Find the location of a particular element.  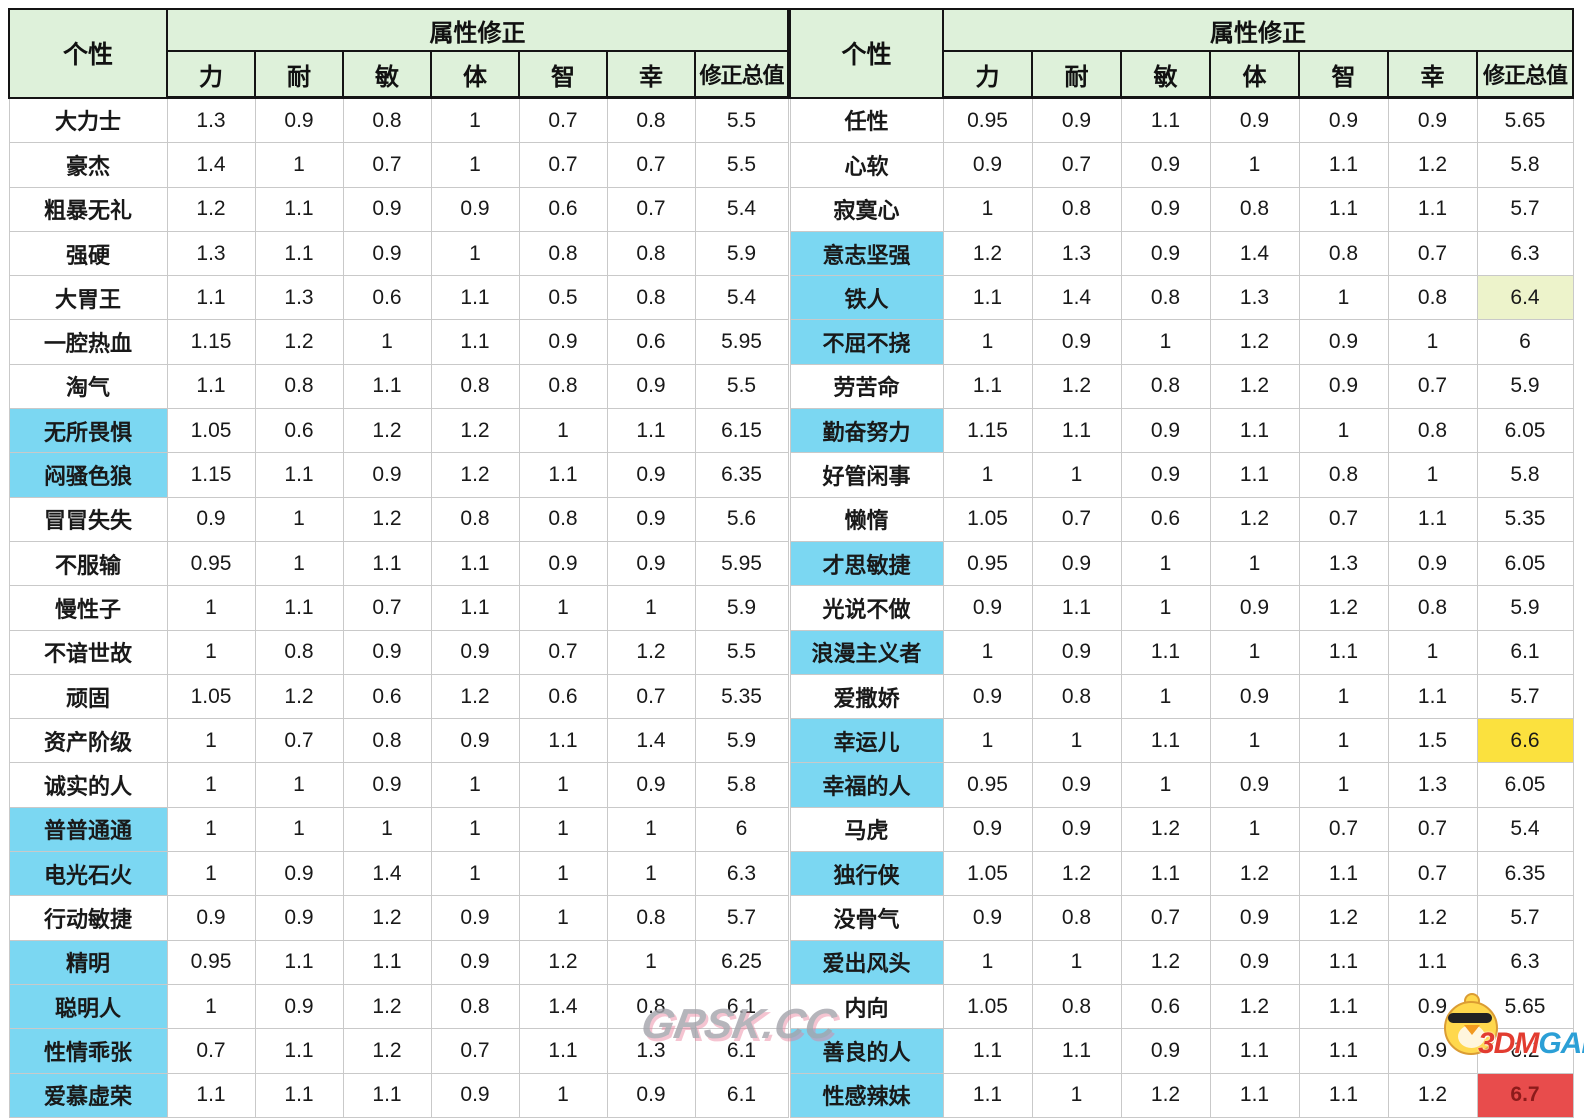

table-row: 诚实的人 1 1 0.9 1 1 0.9 5.8 is located at coordinates (398, 785).